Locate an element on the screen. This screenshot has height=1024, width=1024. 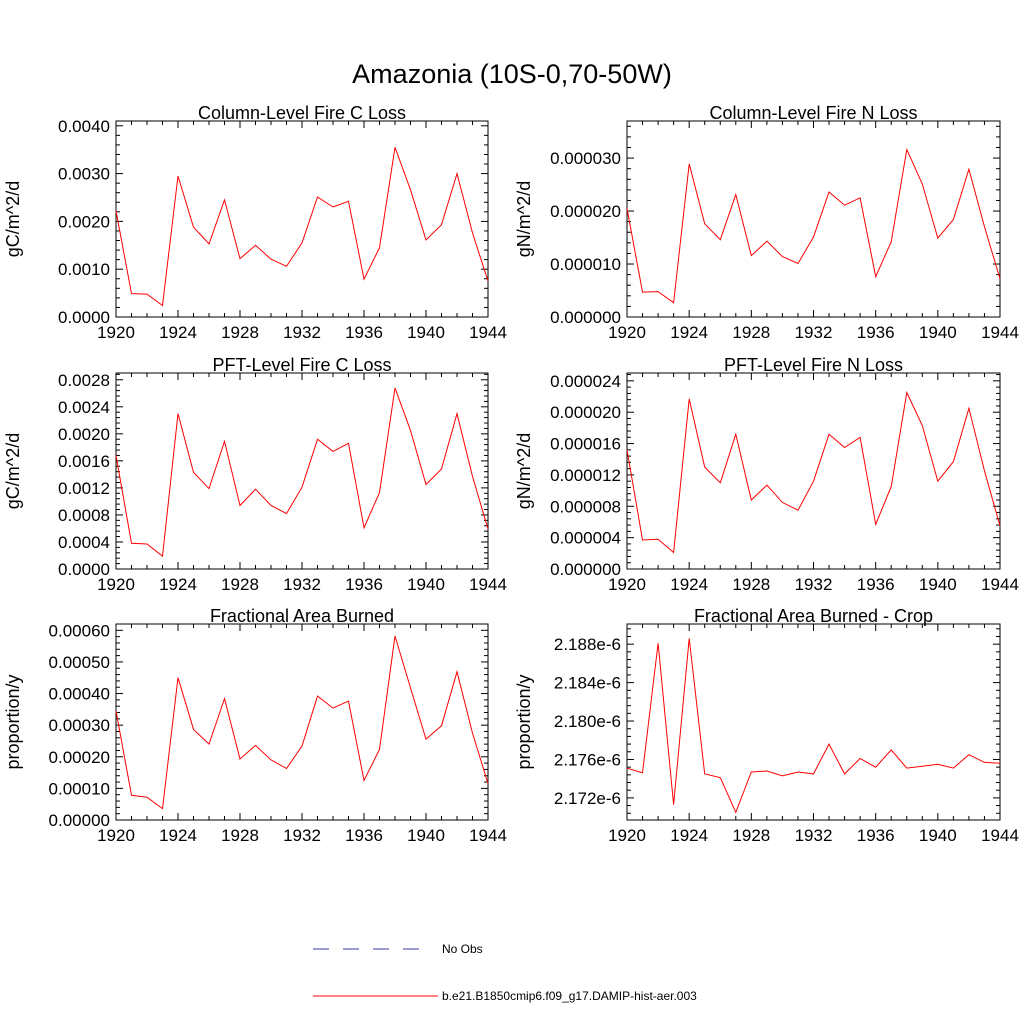
y-tick-label: 0.0012 is located at coordinates (84, 488).